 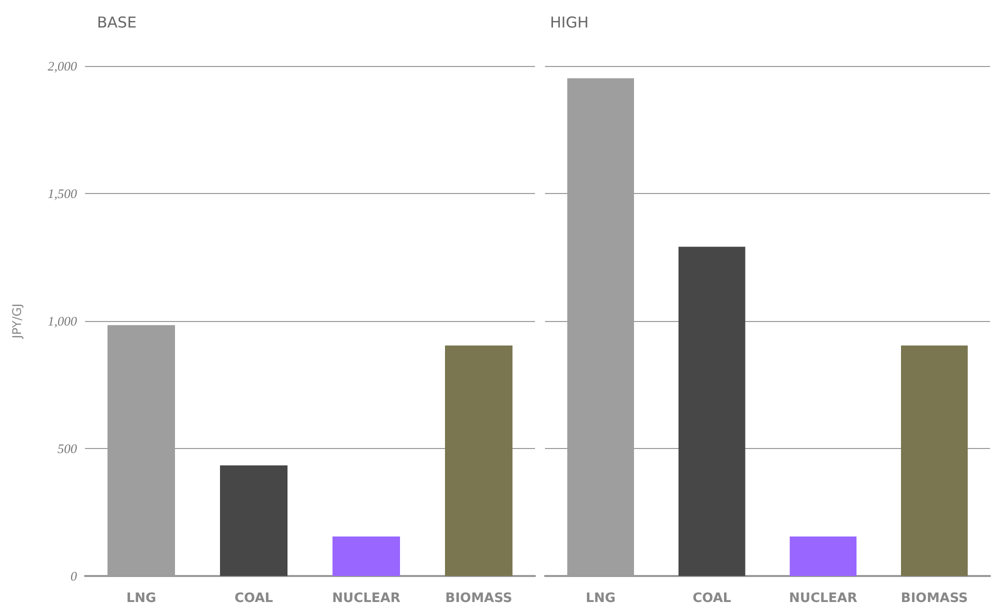 What do you see at coordinates (569, 23) in the screenshot?
I see `chart-title: HIGH` at bounding box center [569, 23].